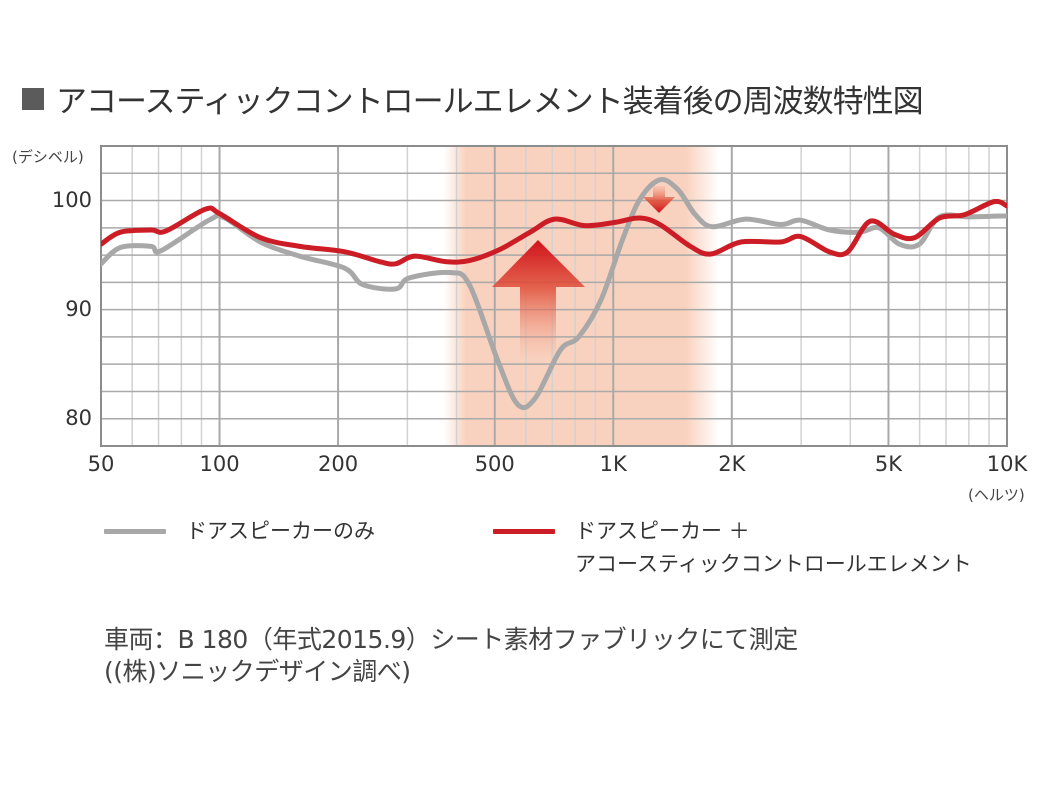 The width and height of the screenshot is (1046, 785). What do you see at coordinates (338, 464) in the screenshot?
I see `x-tick-label: 200` at bounding box center [338, 464].